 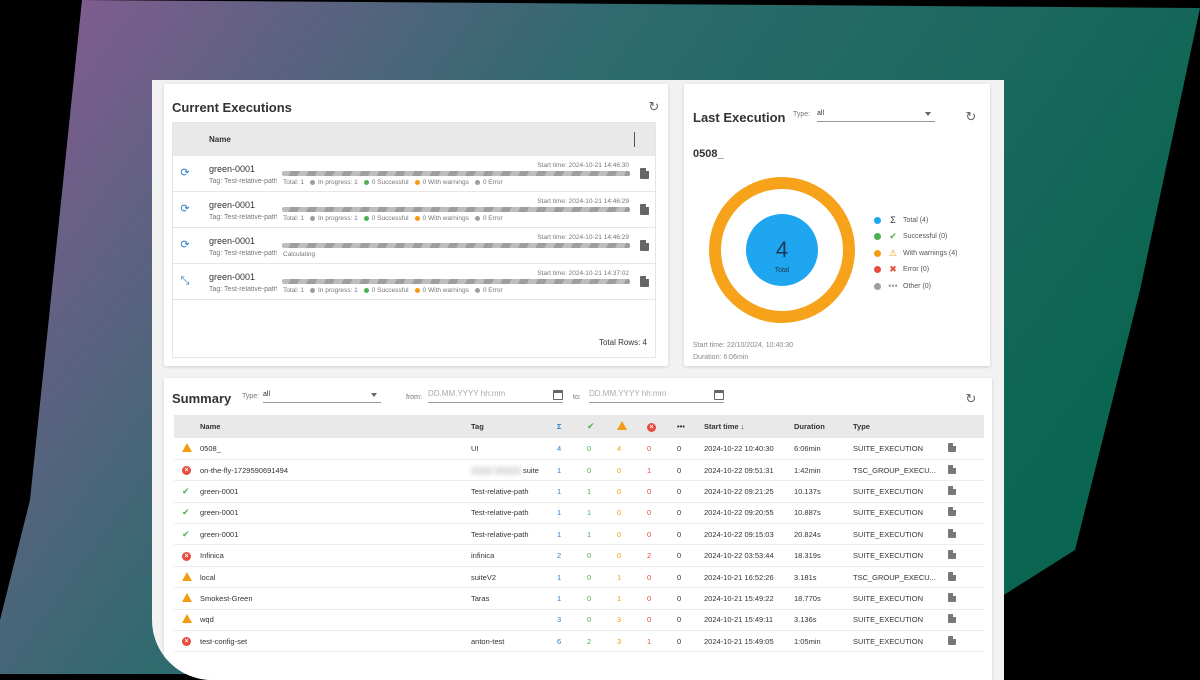 What do you see at coordinates (662, 426) in the screenshot?
I see `column-header-error: ×` at bounding box center [662, 426].